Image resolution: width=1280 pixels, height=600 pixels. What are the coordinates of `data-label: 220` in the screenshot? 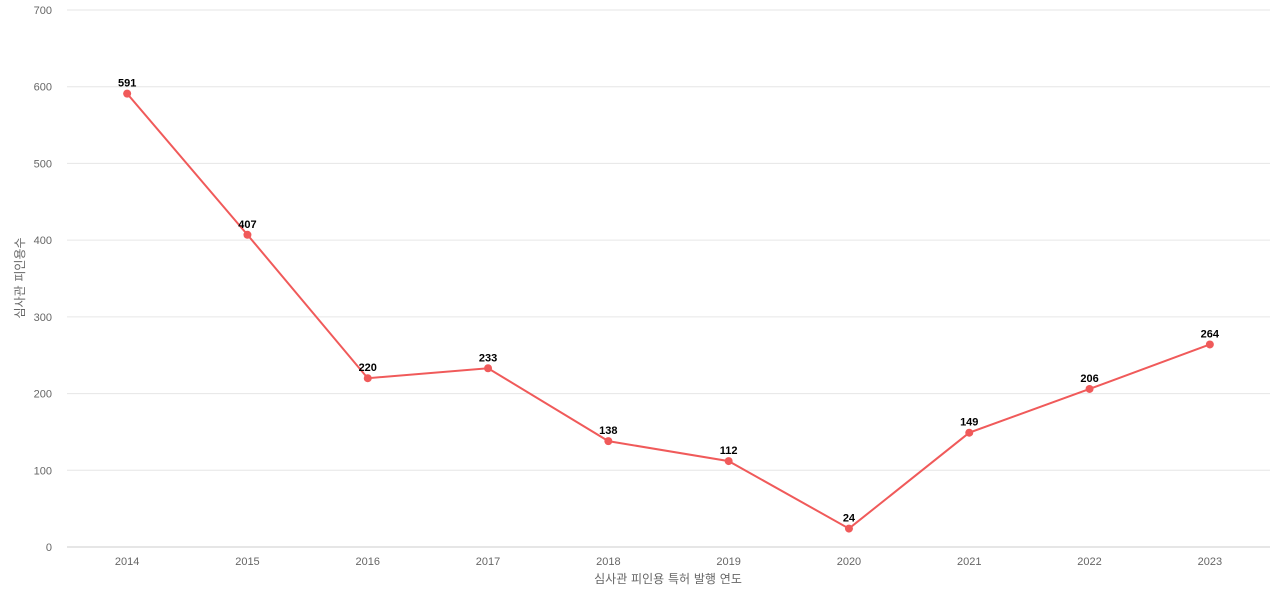 It's located at (368, 368).